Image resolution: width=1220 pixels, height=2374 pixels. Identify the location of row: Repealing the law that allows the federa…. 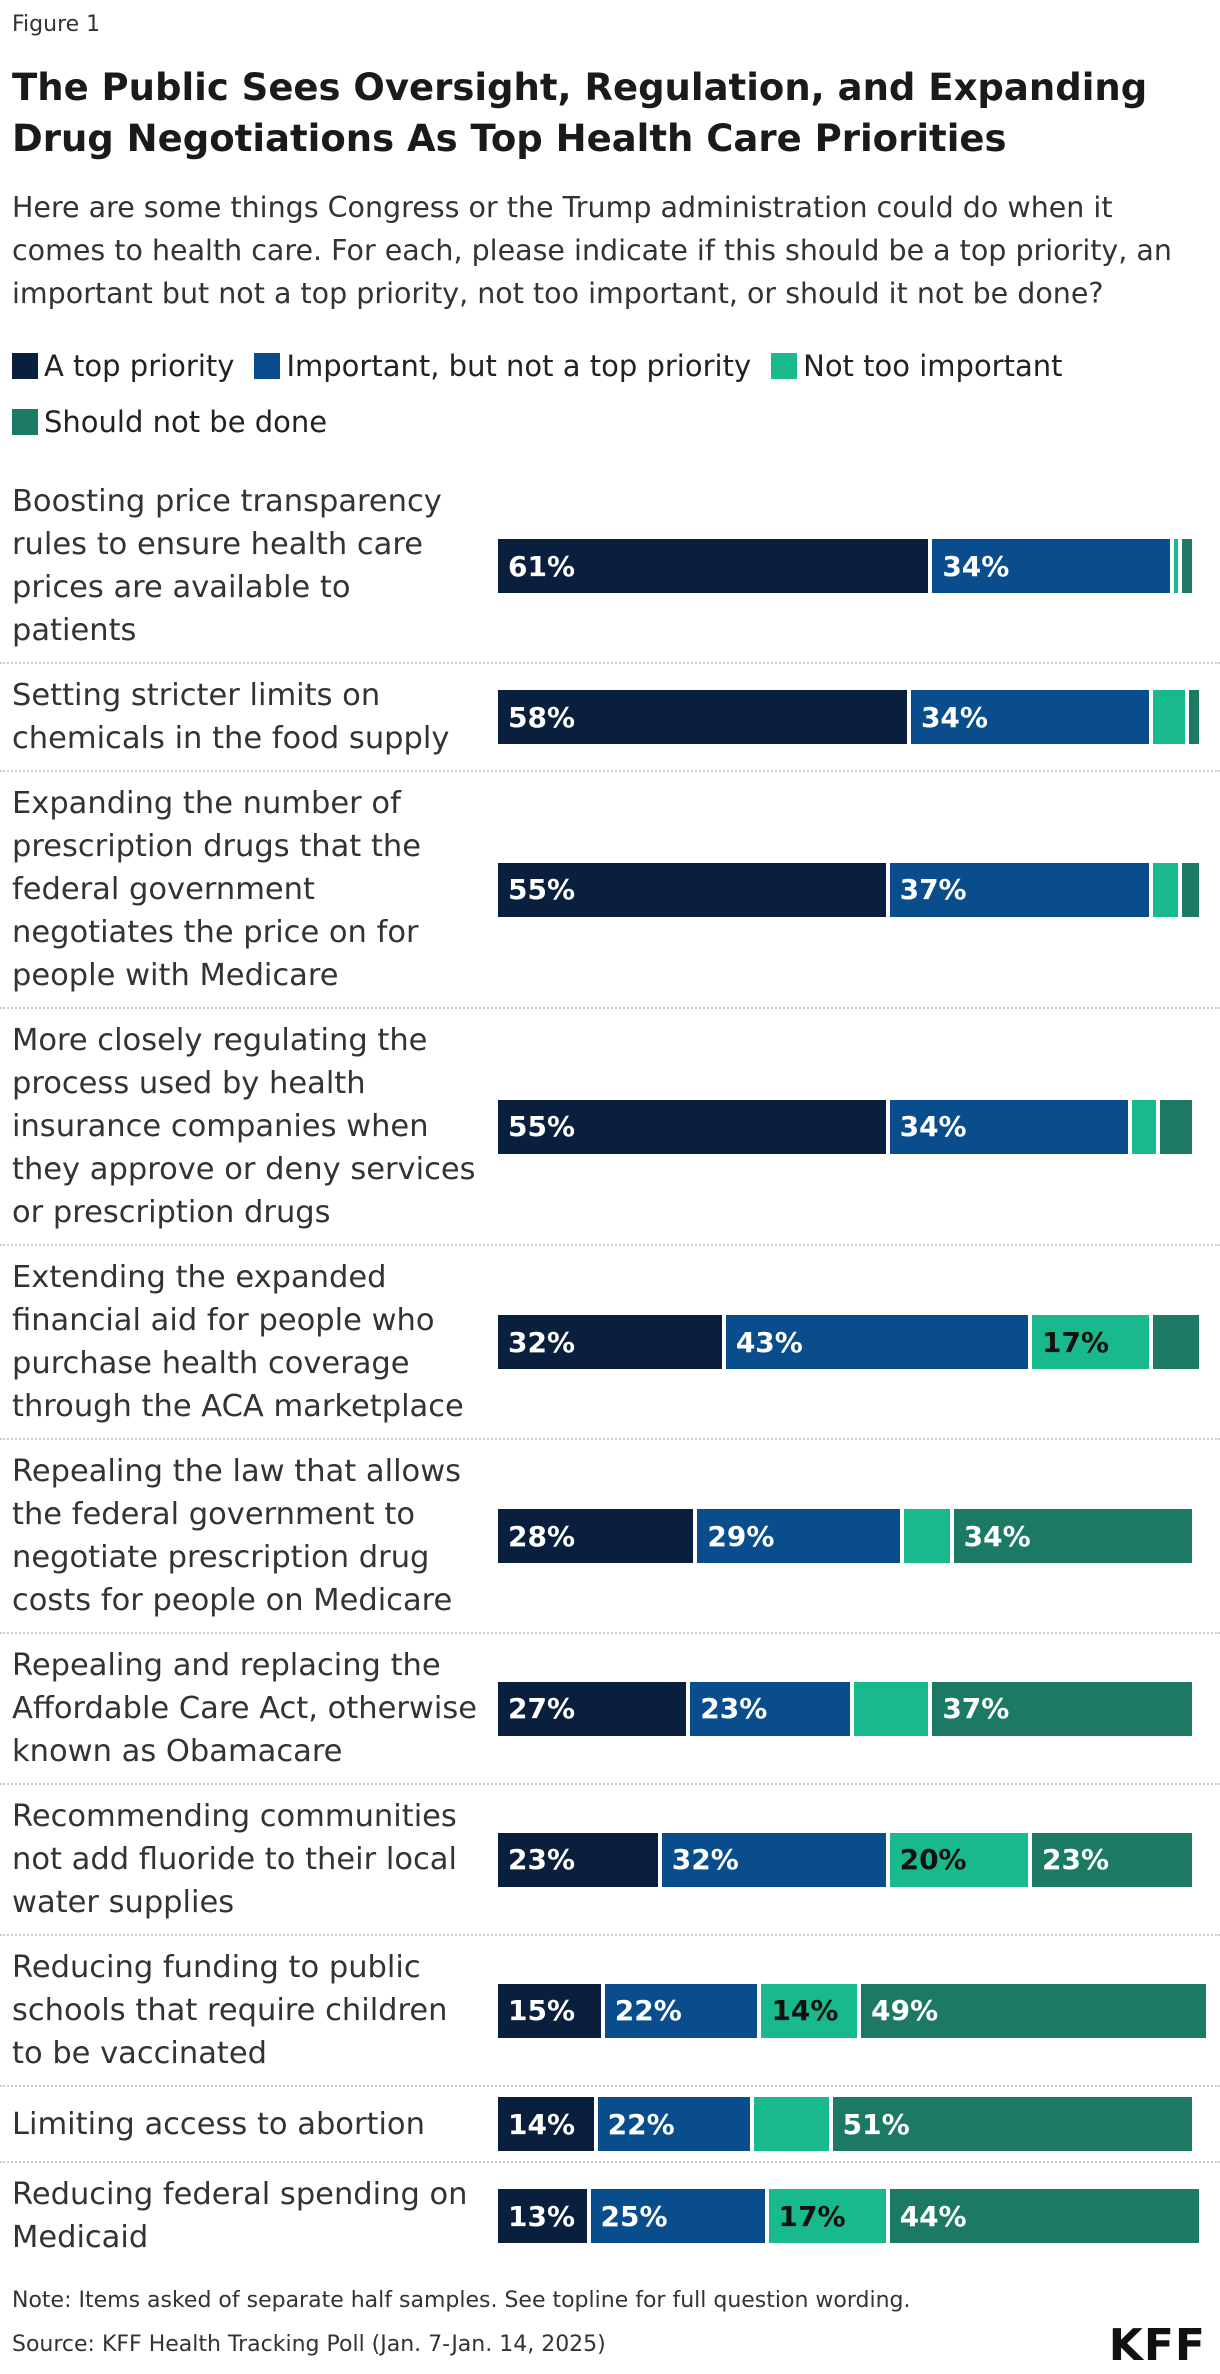
(610, 1537).